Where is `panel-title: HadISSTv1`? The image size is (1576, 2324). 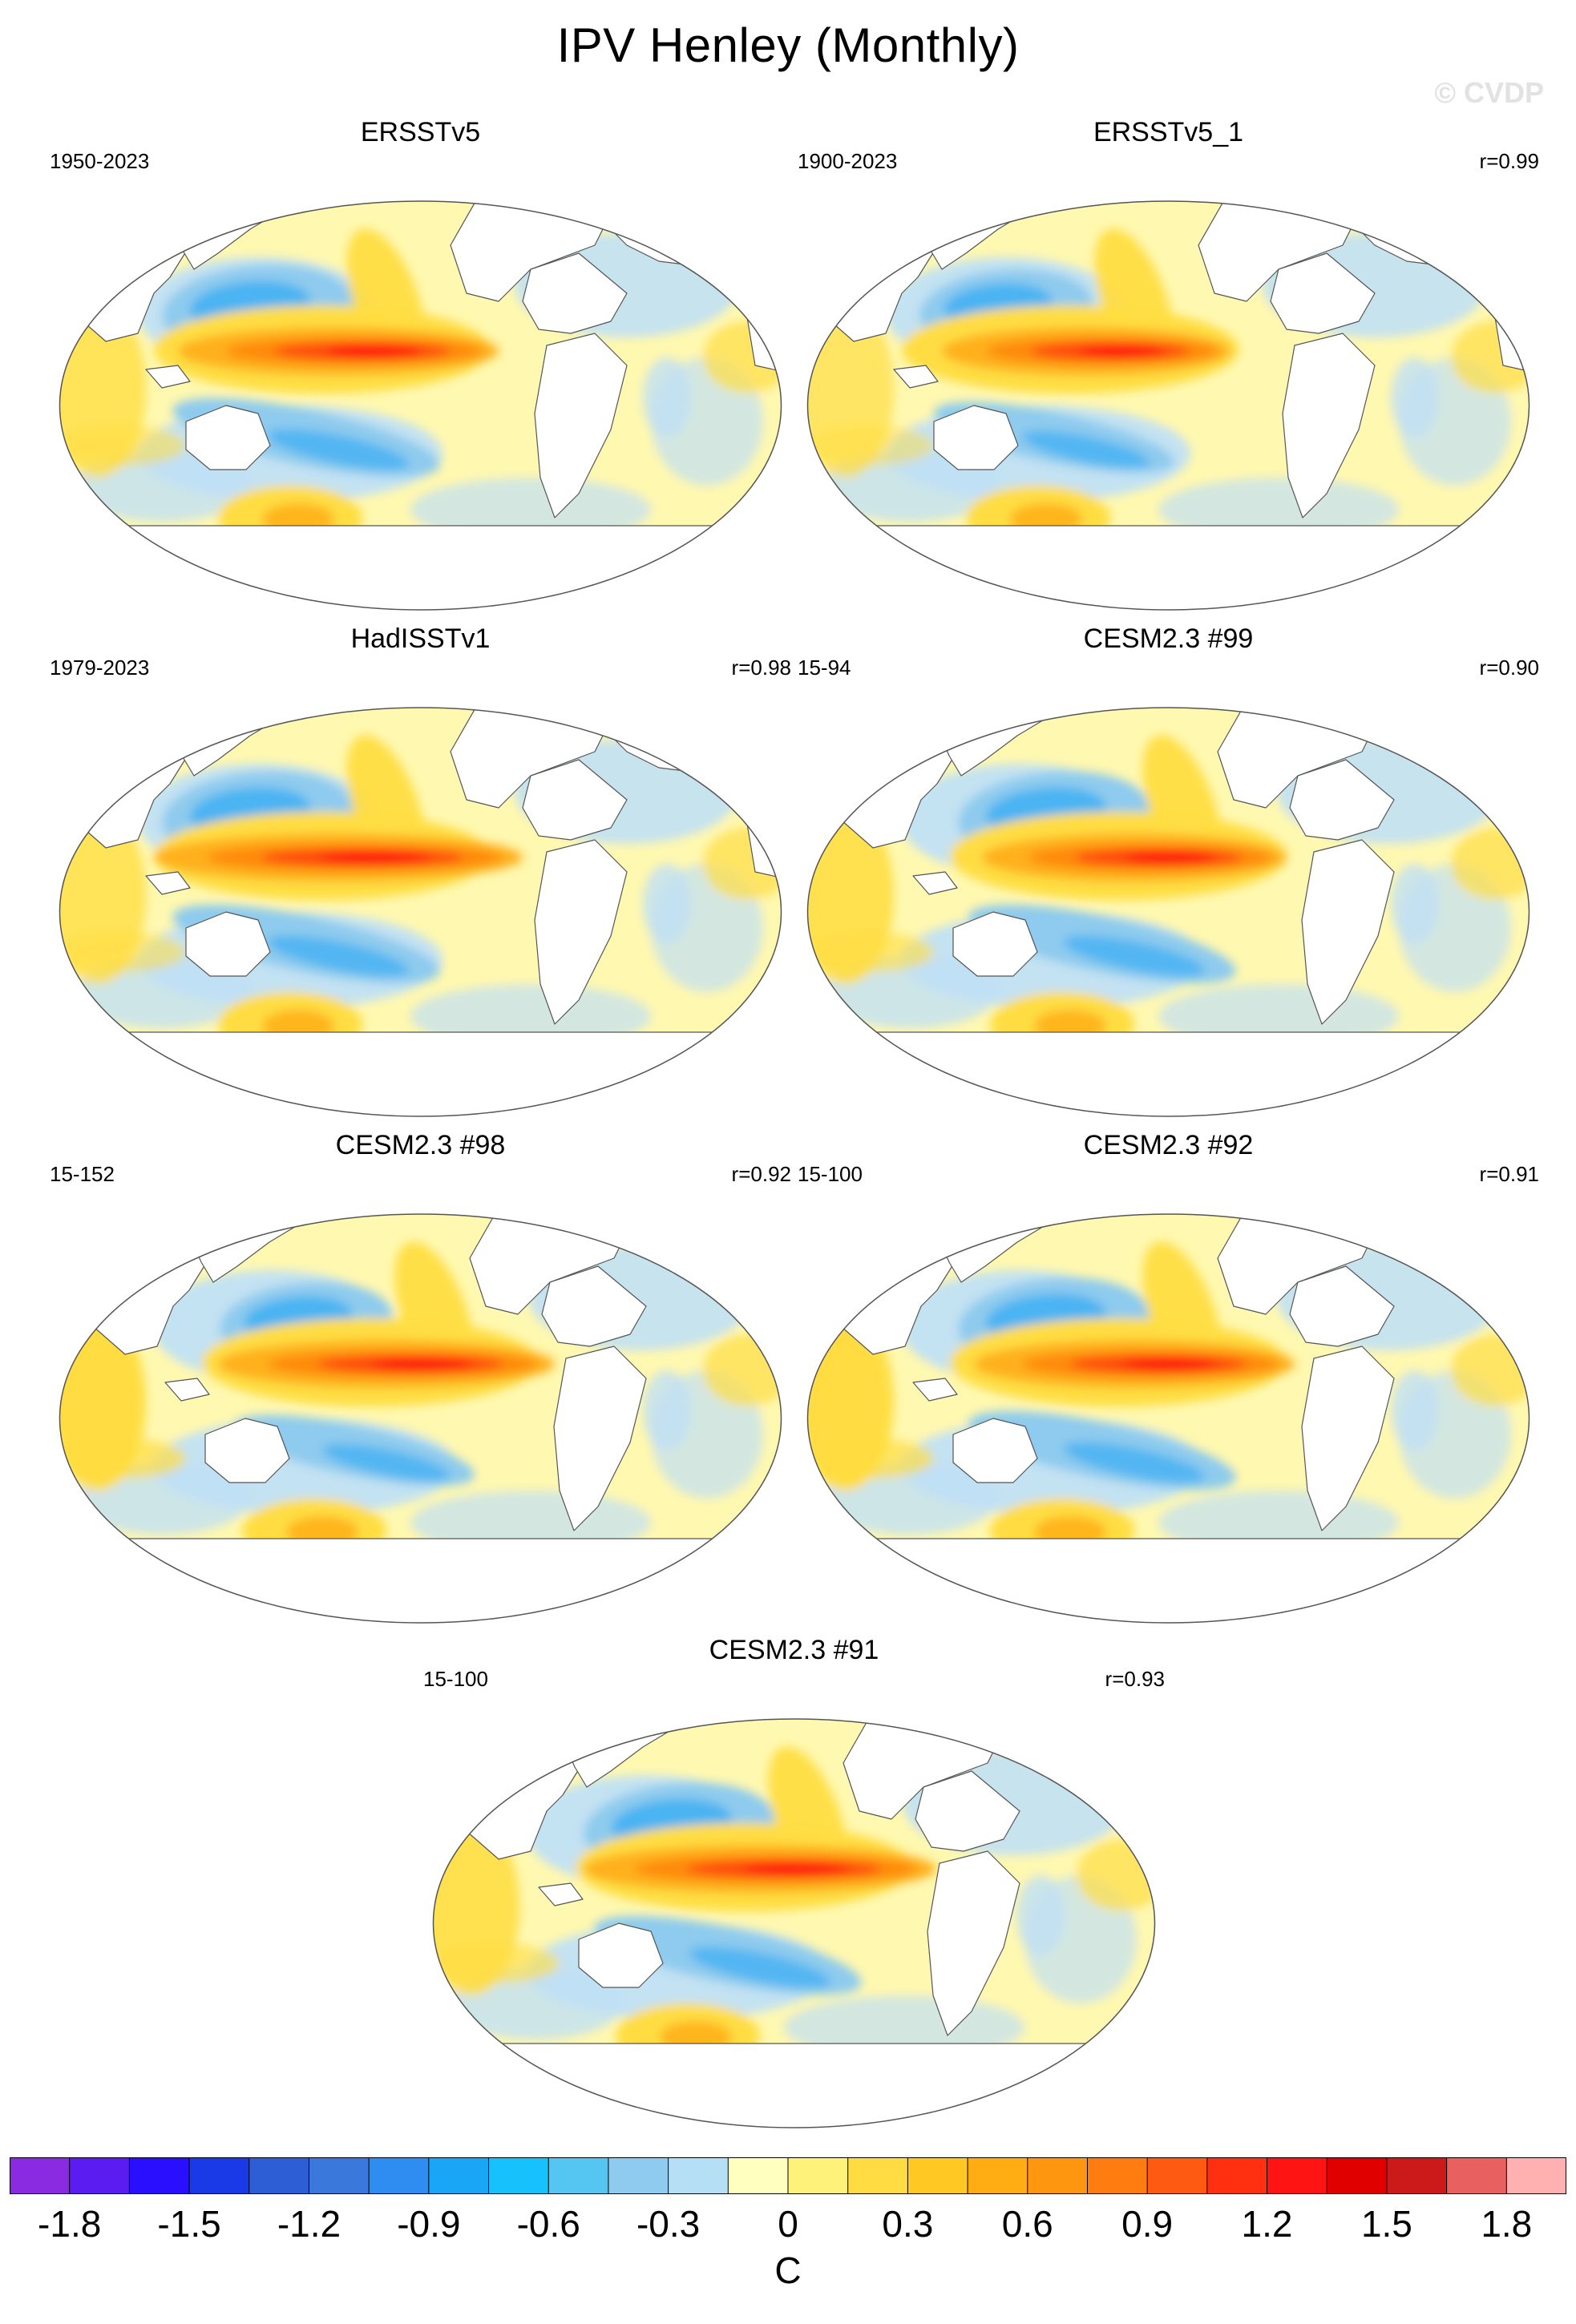 panel-title: HadISSTv1 is located at coordinates (420, 638).